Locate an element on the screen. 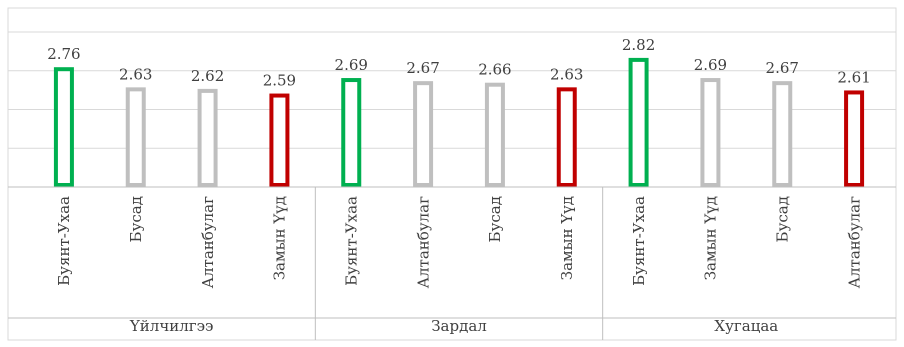 Image resolution: width=904 pixels, height=347 pixels. data-label: 2.76 is located at coordinates (63, 54).